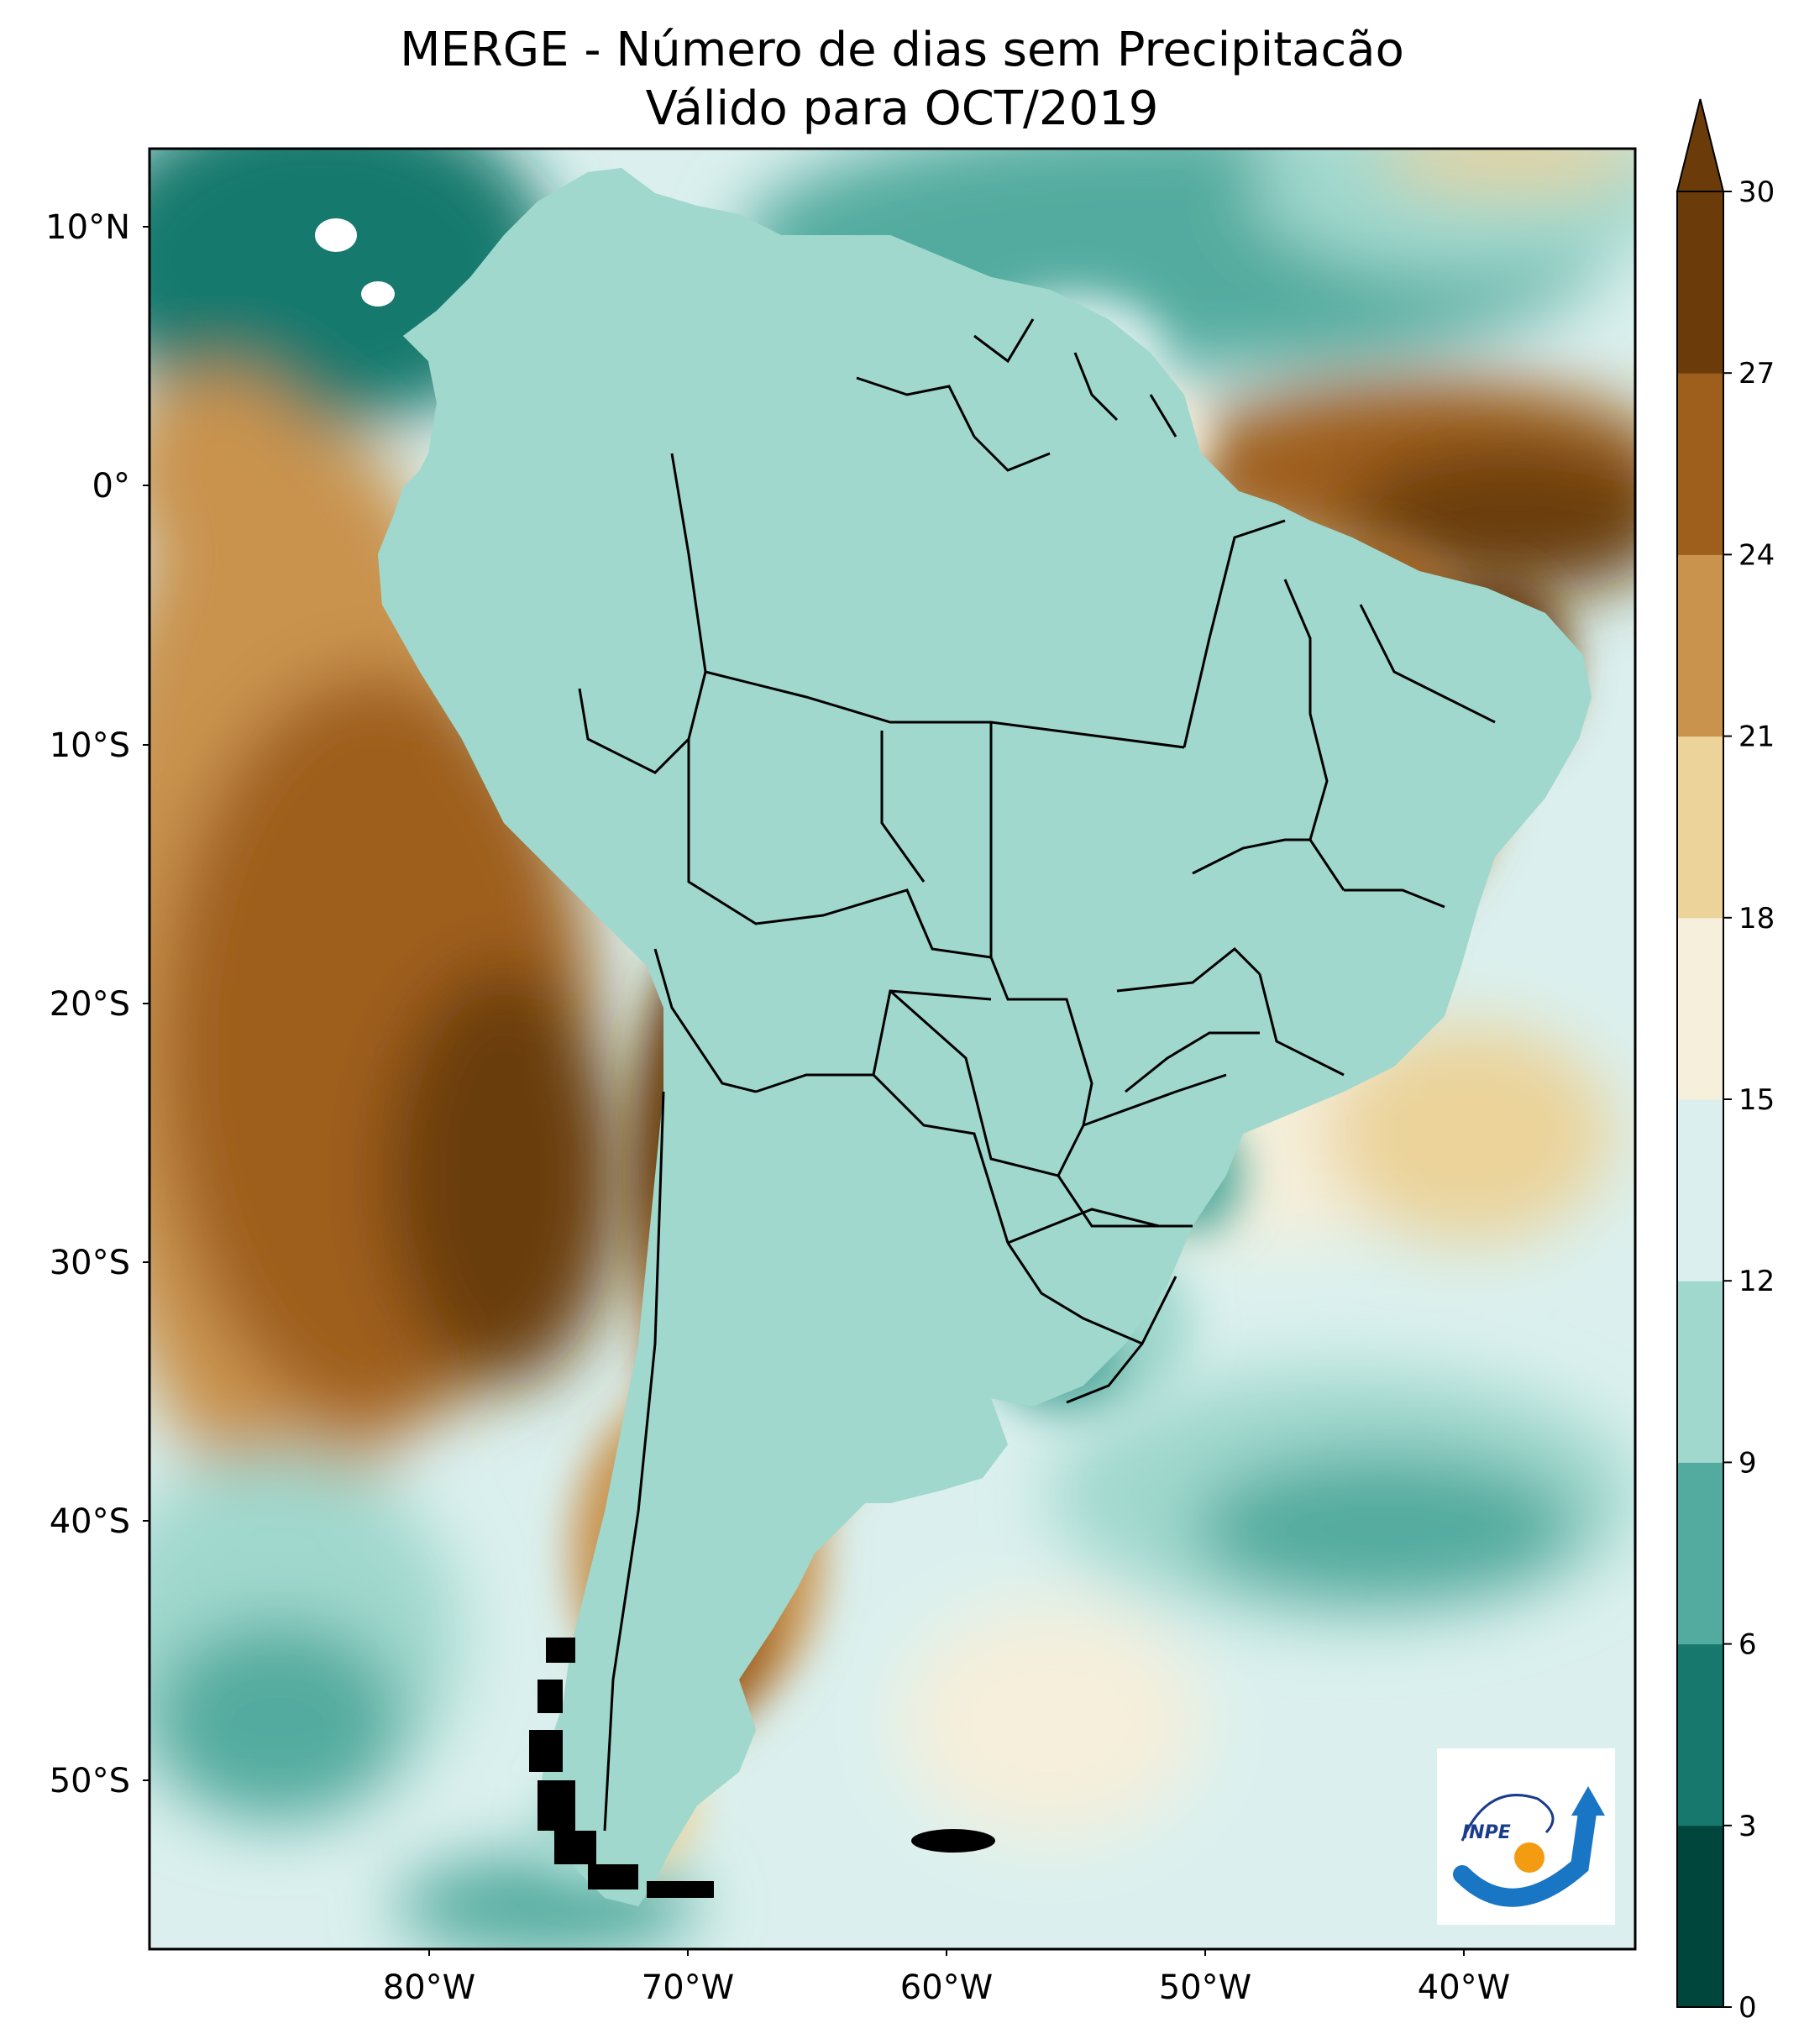 This screenshot has width=1804, height=2044. What do you see at coordinates (1756, 919) in the screenshot?
I see `colorbar-tick-label: 18` at bounding box center [1756, 919].